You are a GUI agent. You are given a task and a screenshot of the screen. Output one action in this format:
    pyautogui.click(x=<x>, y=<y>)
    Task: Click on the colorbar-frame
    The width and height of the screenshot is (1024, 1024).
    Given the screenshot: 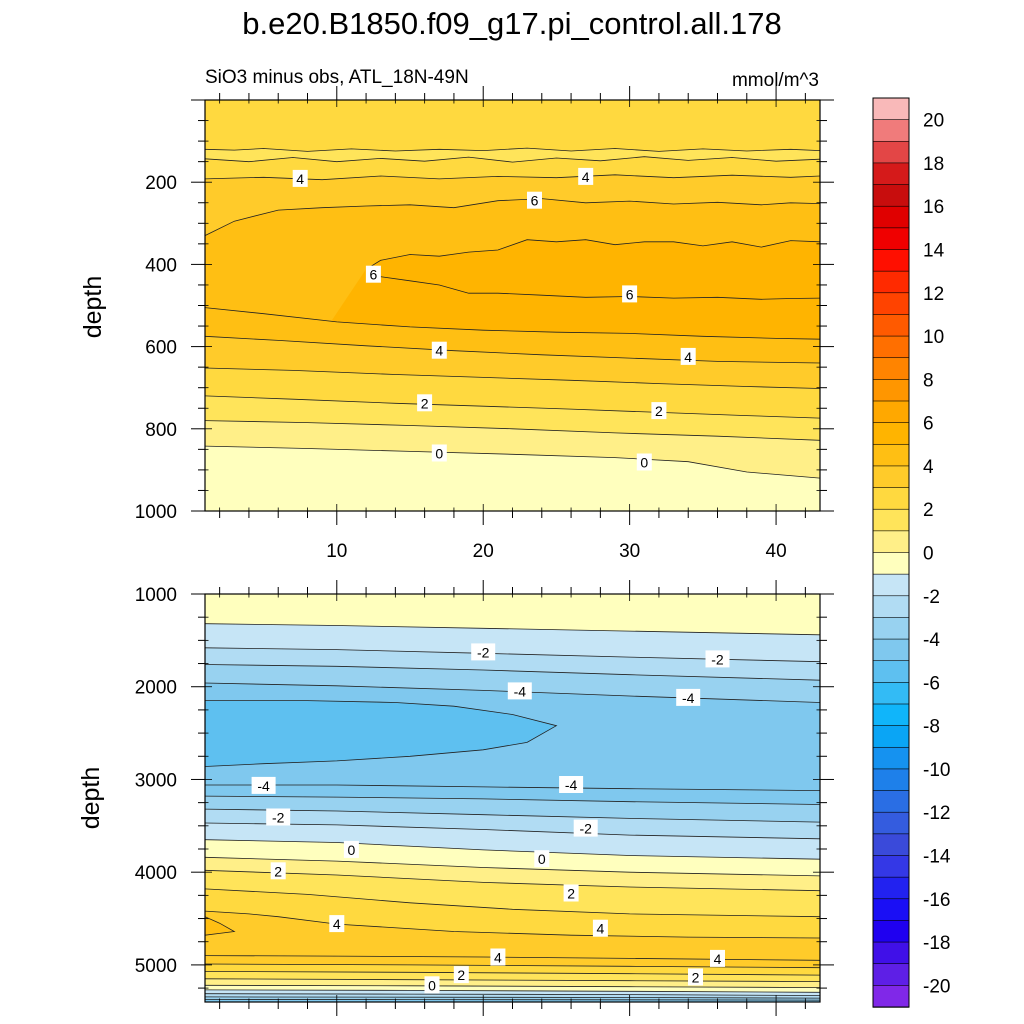 What is the action you would take?
    pyautogui.click(x=891, y=552)
    